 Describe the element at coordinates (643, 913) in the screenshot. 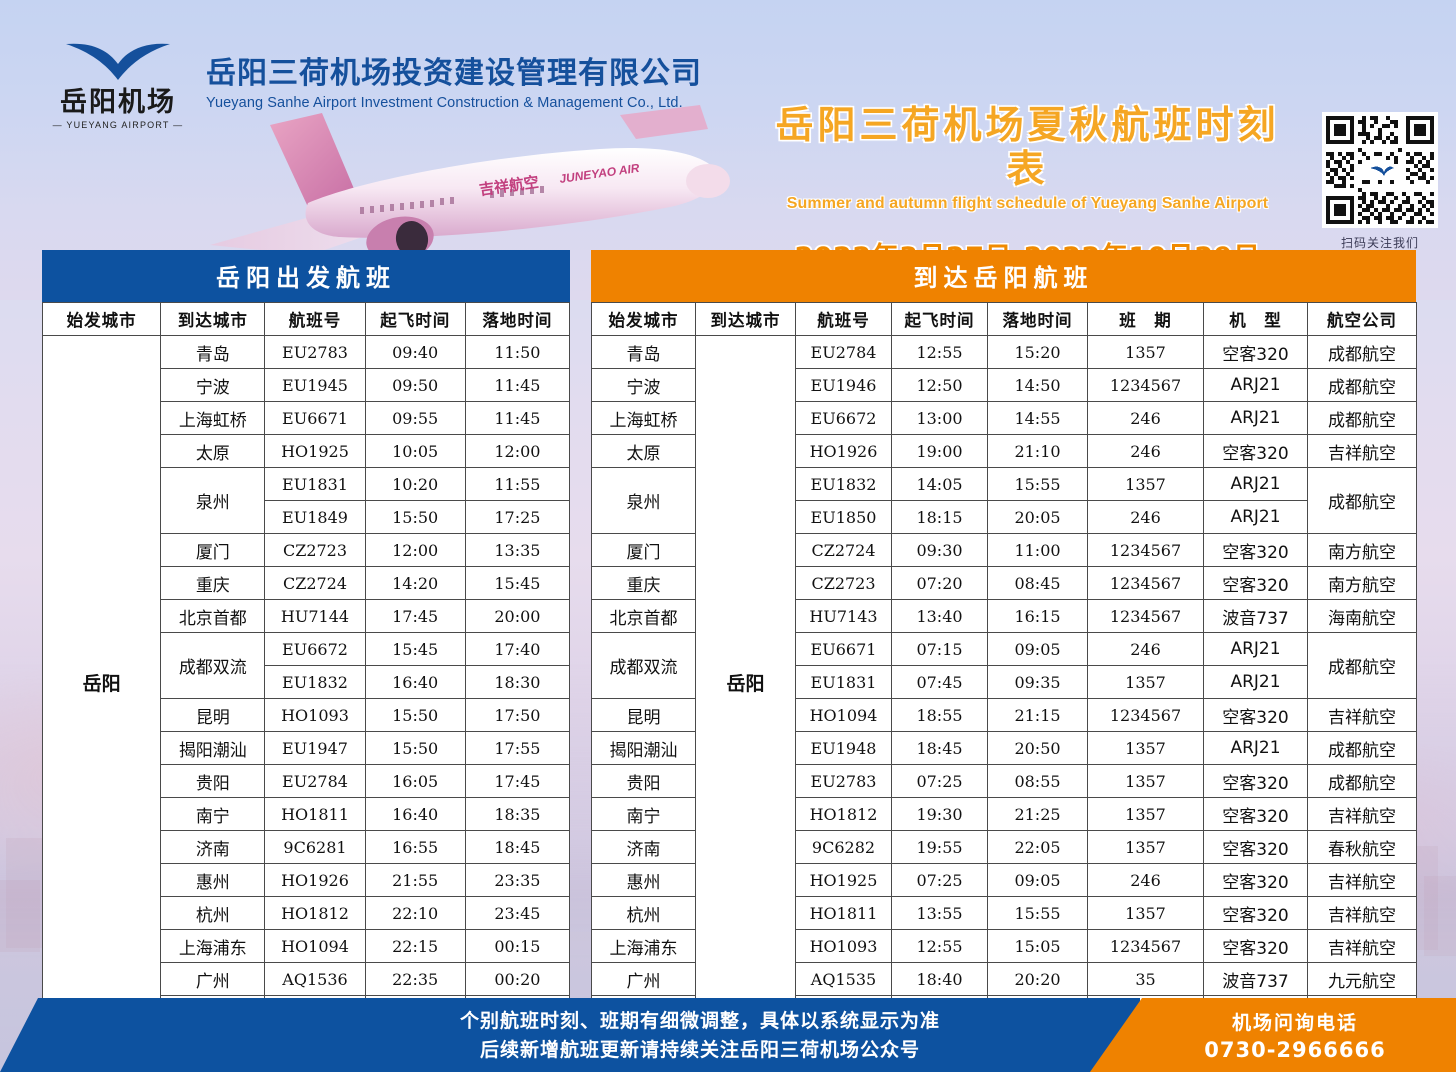

I see `arrival-origin-city: 杭州` at that location.